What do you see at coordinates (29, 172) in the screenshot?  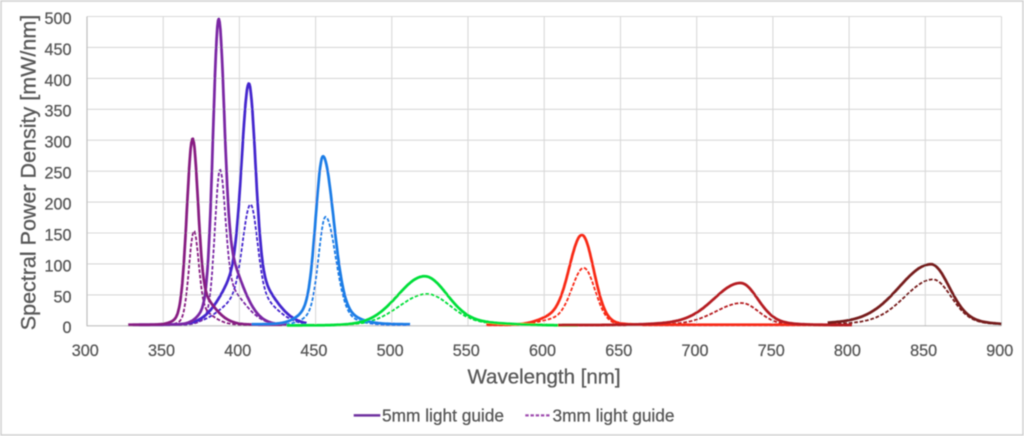 I see `svg-text: Spectral Power Density [mW/nm]` at bounding box center [29, 172].